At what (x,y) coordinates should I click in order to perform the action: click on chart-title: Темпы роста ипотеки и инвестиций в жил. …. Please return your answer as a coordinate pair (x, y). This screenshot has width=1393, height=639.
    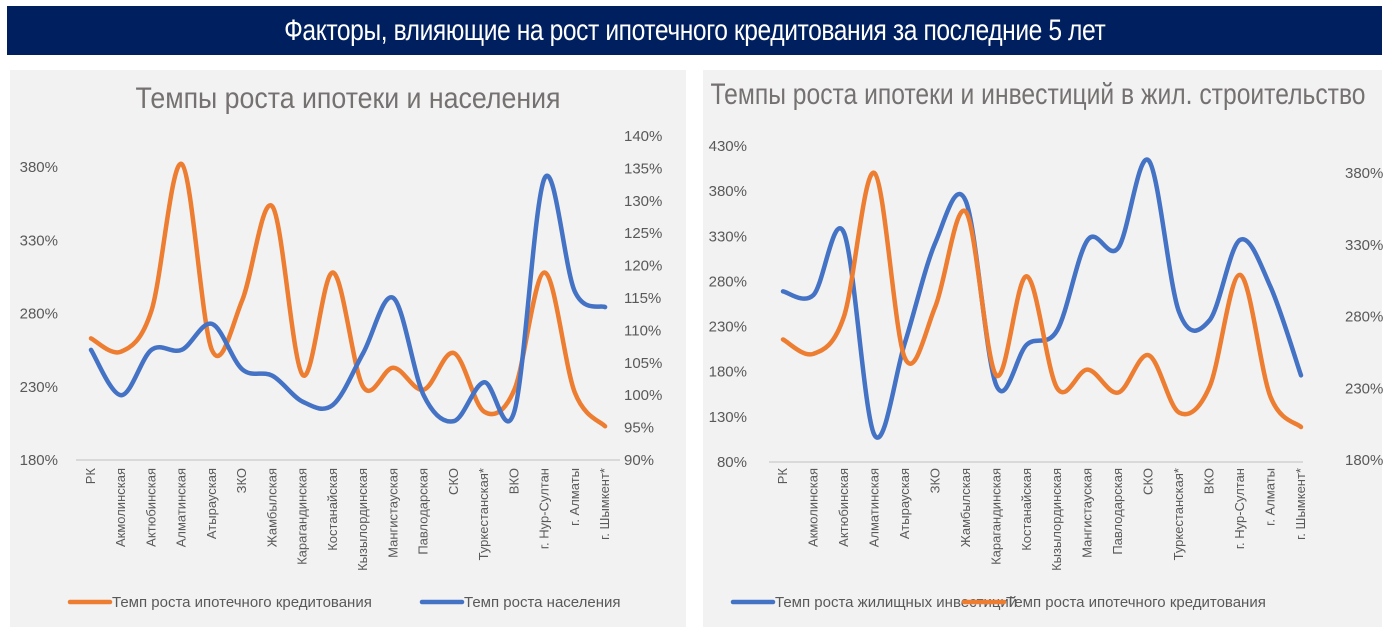
    Looking at the image, I should click on (1038, 94).